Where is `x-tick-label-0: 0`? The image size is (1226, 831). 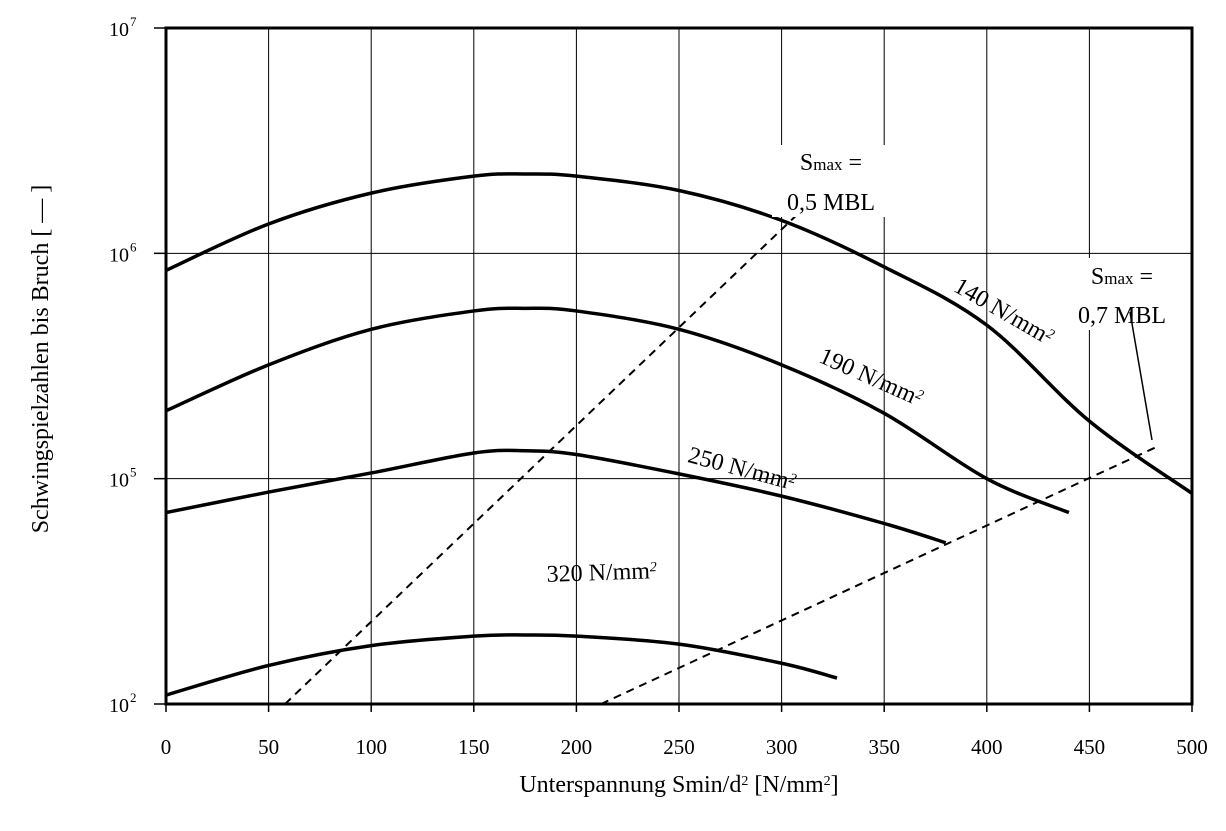 x-tick-label-0: 0 is located at coordinates (166, 747).